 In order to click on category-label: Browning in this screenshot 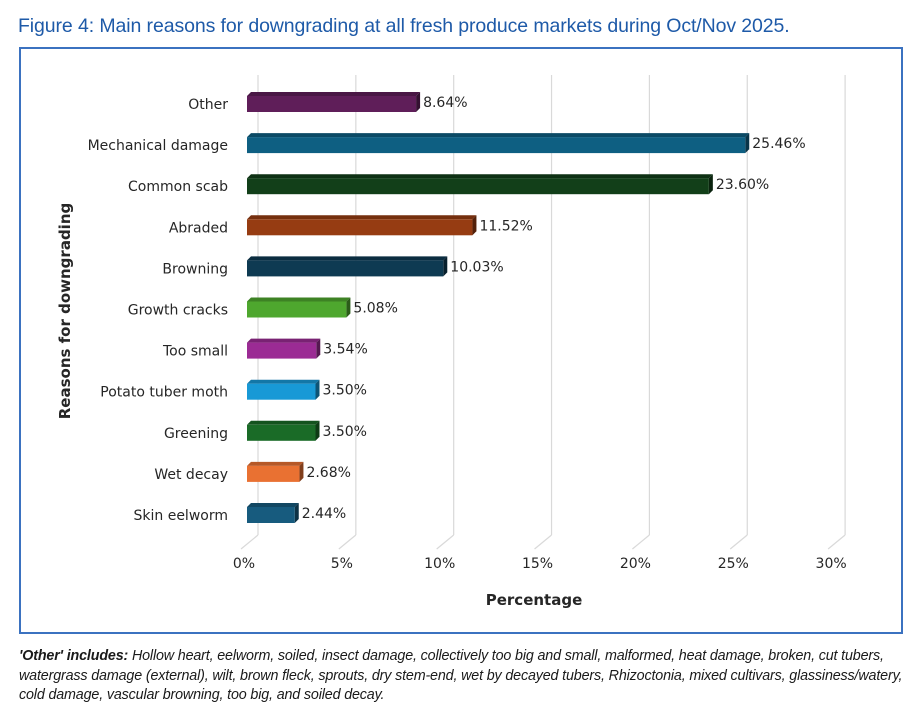, I will do `click(195, 269)`.